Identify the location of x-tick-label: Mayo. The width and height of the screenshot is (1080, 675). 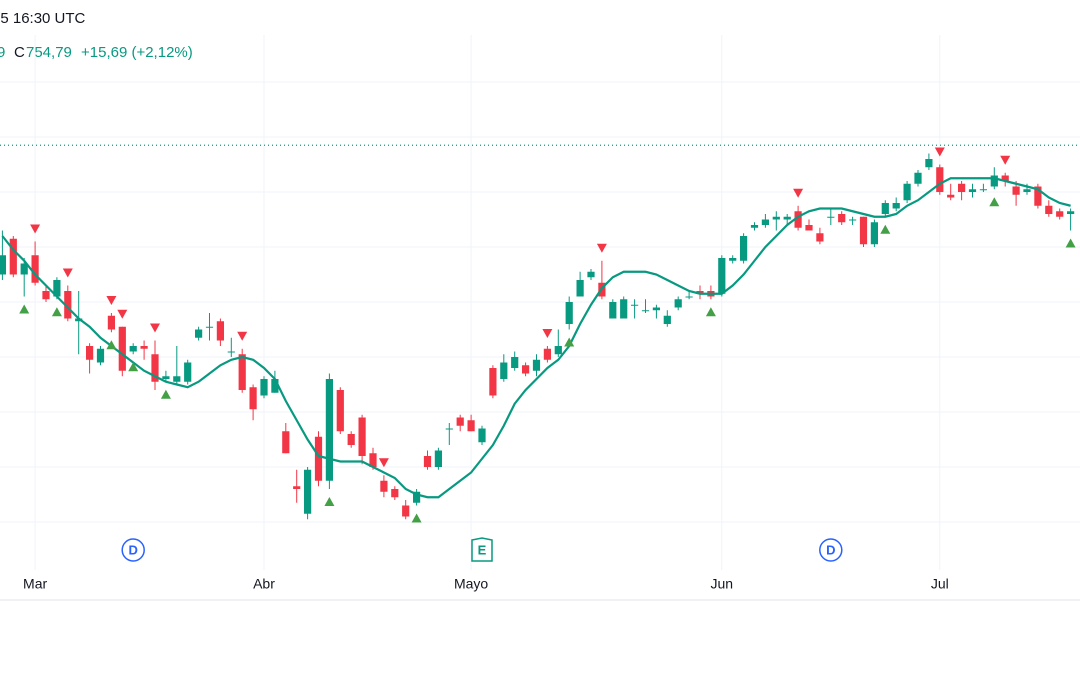
(471, 584).